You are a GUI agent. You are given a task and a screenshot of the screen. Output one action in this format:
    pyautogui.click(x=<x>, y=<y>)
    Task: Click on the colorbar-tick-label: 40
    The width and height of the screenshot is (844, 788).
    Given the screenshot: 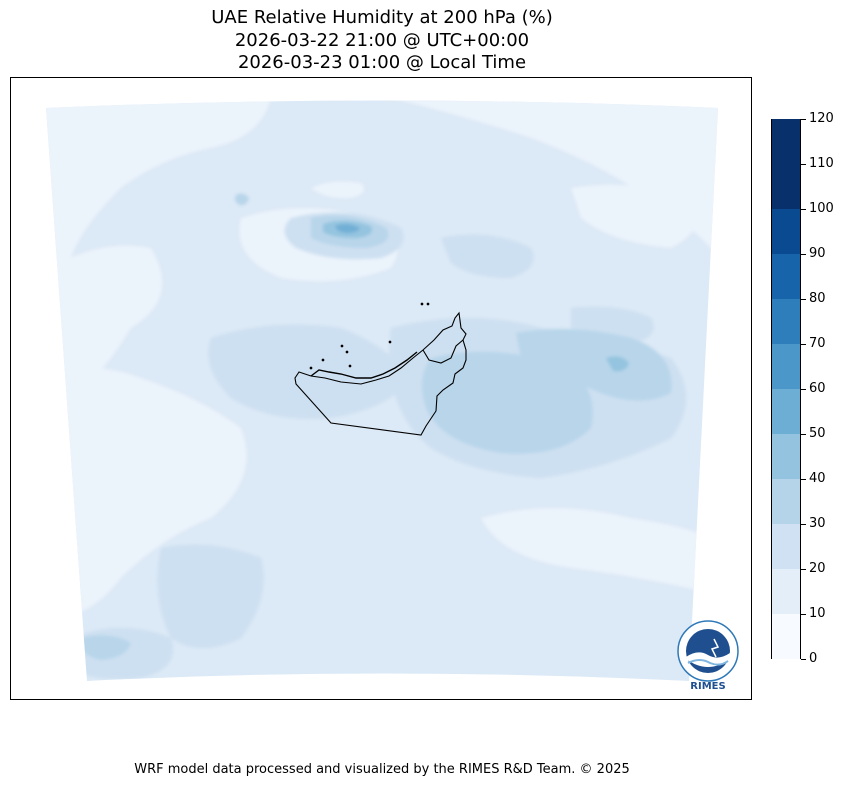 What is the action you would take?
    pyautogui.click(x=817, y=478)
    